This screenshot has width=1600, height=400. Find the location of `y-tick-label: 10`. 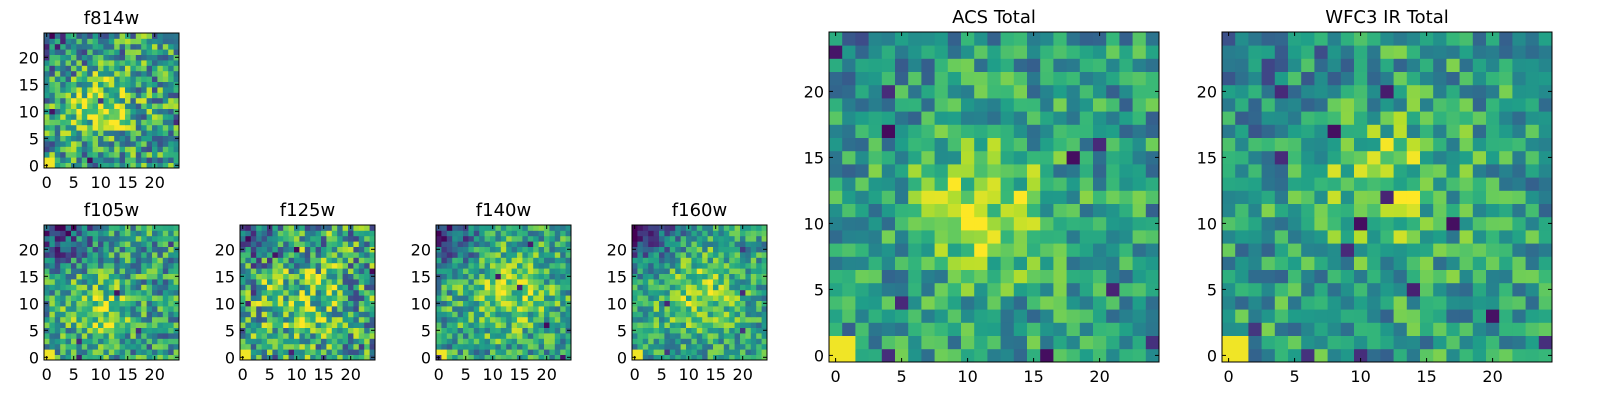

y-tick-label: 10 is located at coordinates (421, 303).